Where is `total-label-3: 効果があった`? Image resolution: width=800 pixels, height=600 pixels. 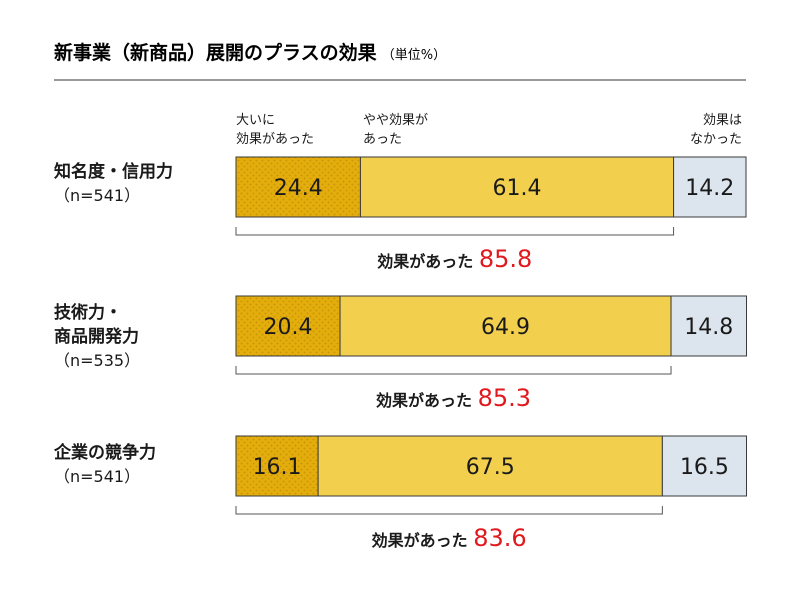
total-label-3: 効果があった is located at coordinates (423, 540).